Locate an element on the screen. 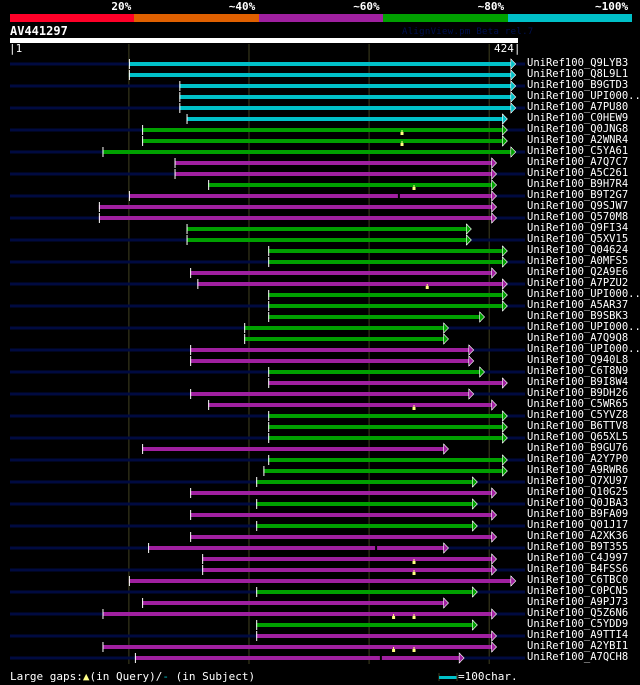 The height and width of the screenshot is (685, 640). hit-label: UniRef100_B9FA09 is located at coordinates (578, 514).